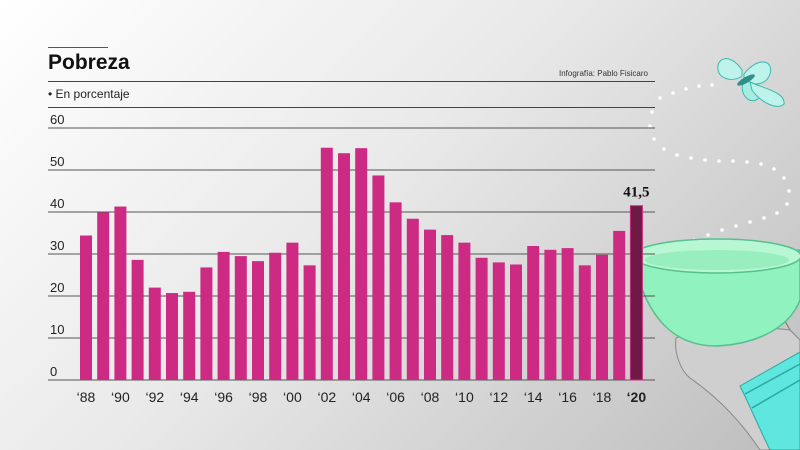  I want to click on x-tick-label: ‘02, so click(326, 397).